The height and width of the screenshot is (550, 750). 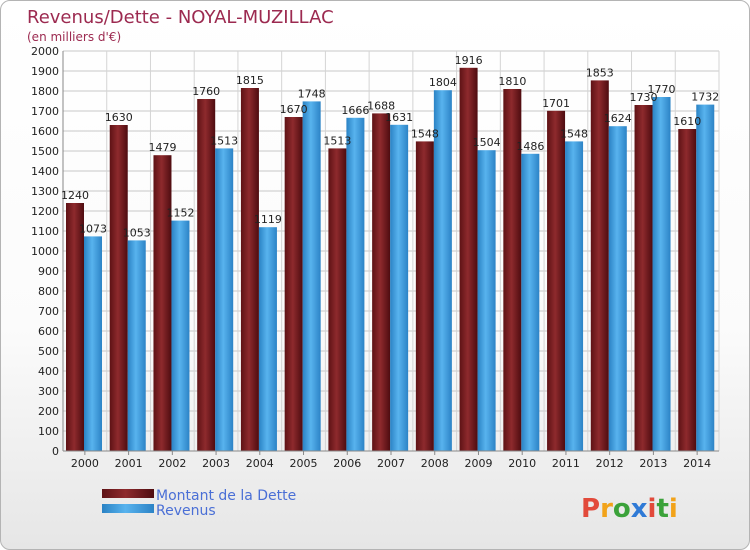 I want to click on x-tick-label: 2001, so click(x=129, y=463).